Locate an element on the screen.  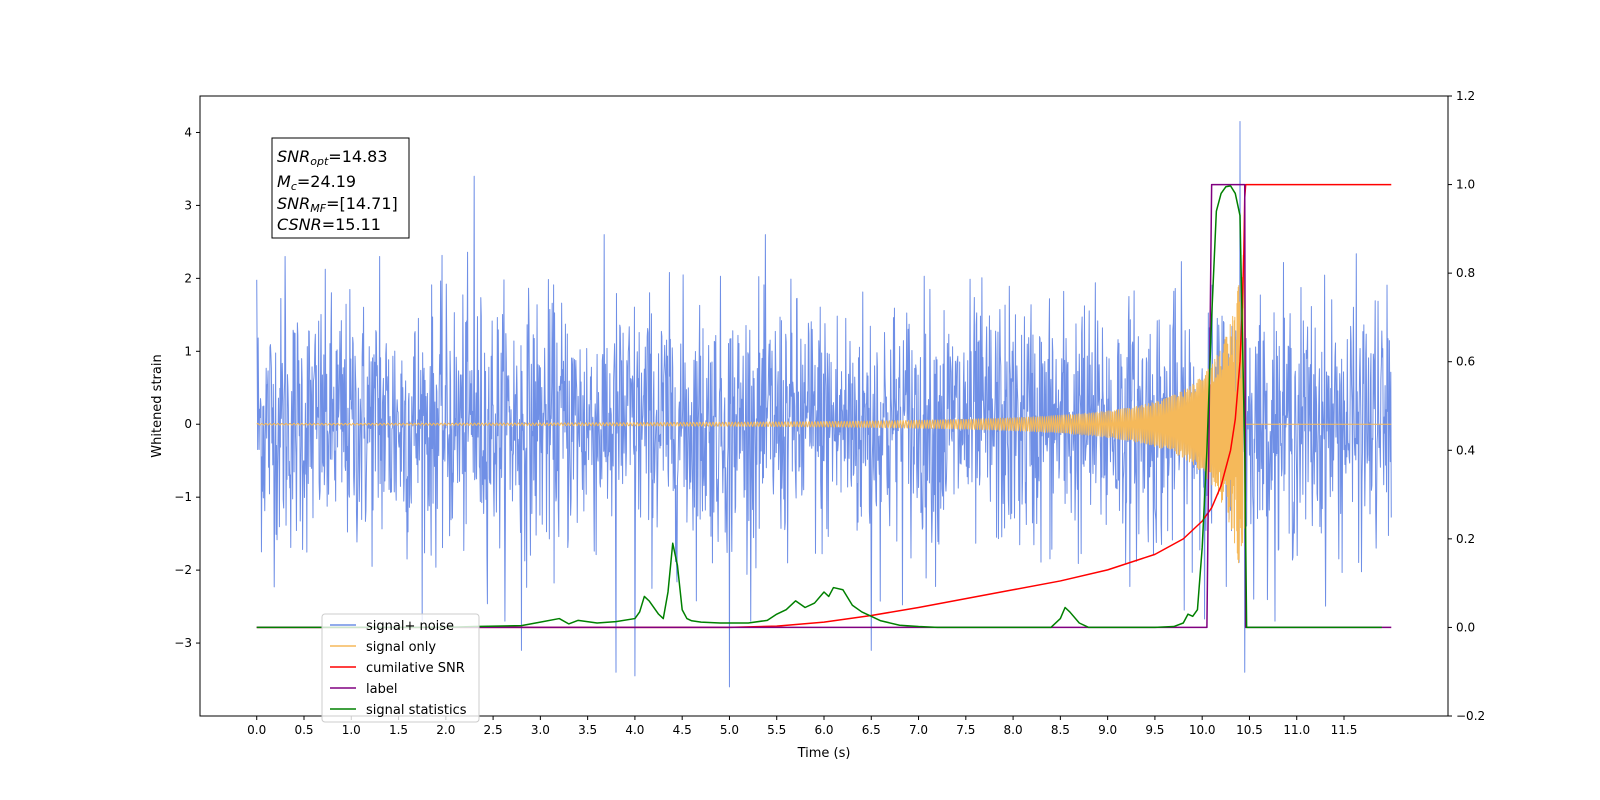
legend-label-stats: signal statistics is located at coordinates (416, 710).